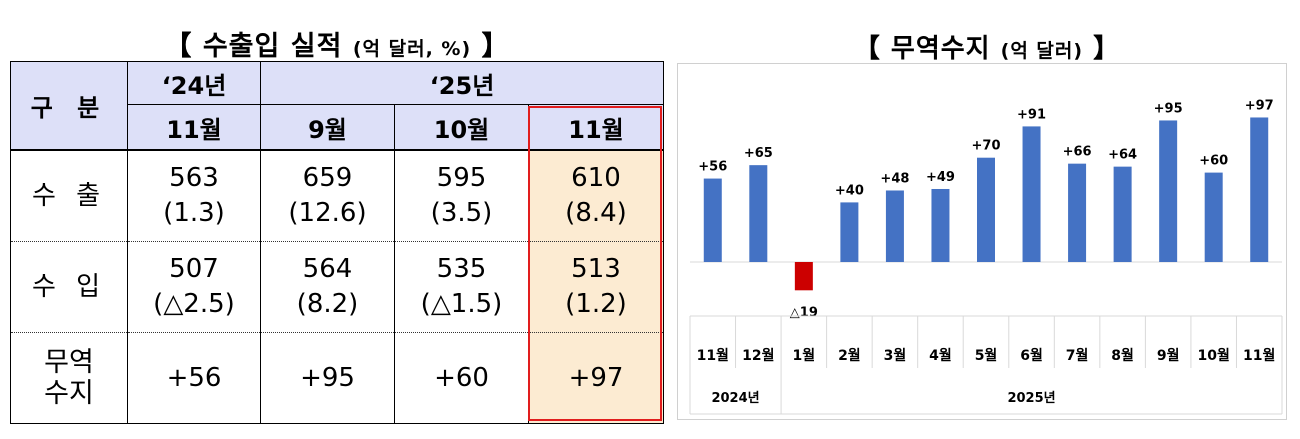  I want to click on import-value: 513, so click(596, 269).